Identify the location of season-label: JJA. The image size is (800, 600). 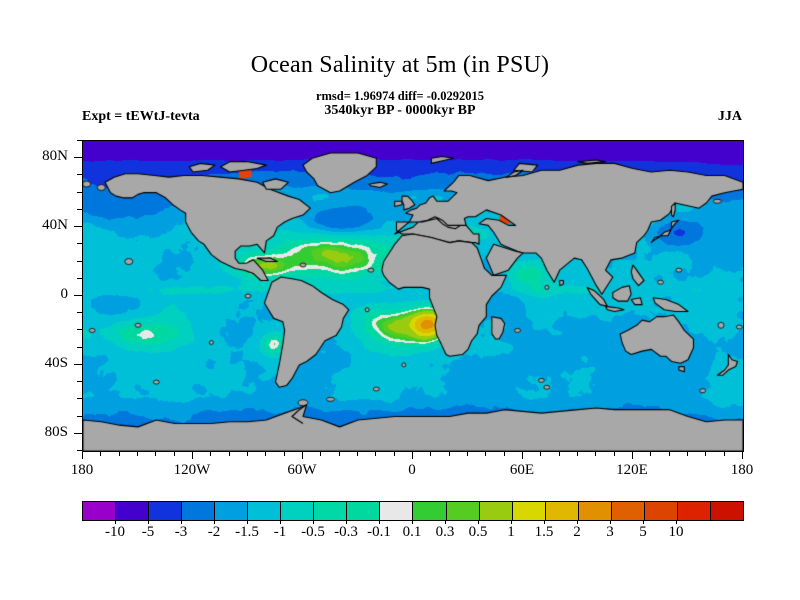
(729, 116).